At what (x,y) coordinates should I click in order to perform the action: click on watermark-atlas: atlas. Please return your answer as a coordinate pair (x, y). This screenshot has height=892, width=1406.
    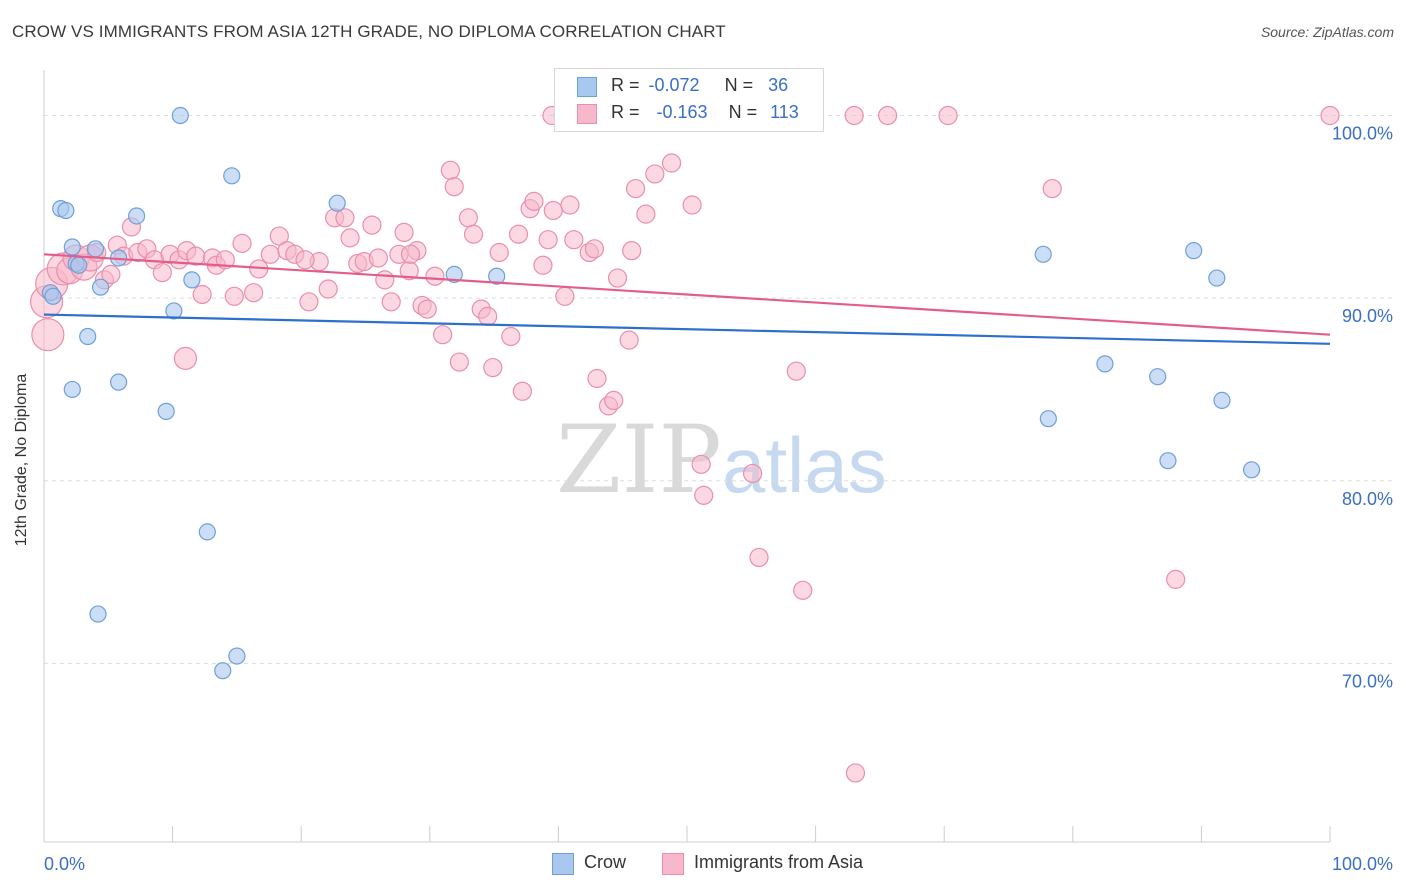
    Looking at the image, I should click on (804, 465).